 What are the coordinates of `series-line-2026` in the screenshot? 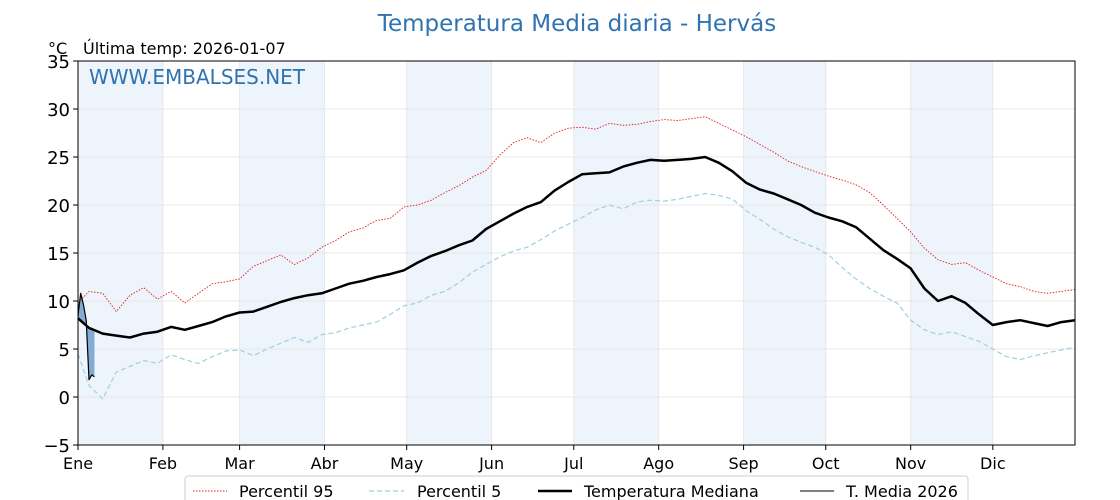 It's located at (86, 336).